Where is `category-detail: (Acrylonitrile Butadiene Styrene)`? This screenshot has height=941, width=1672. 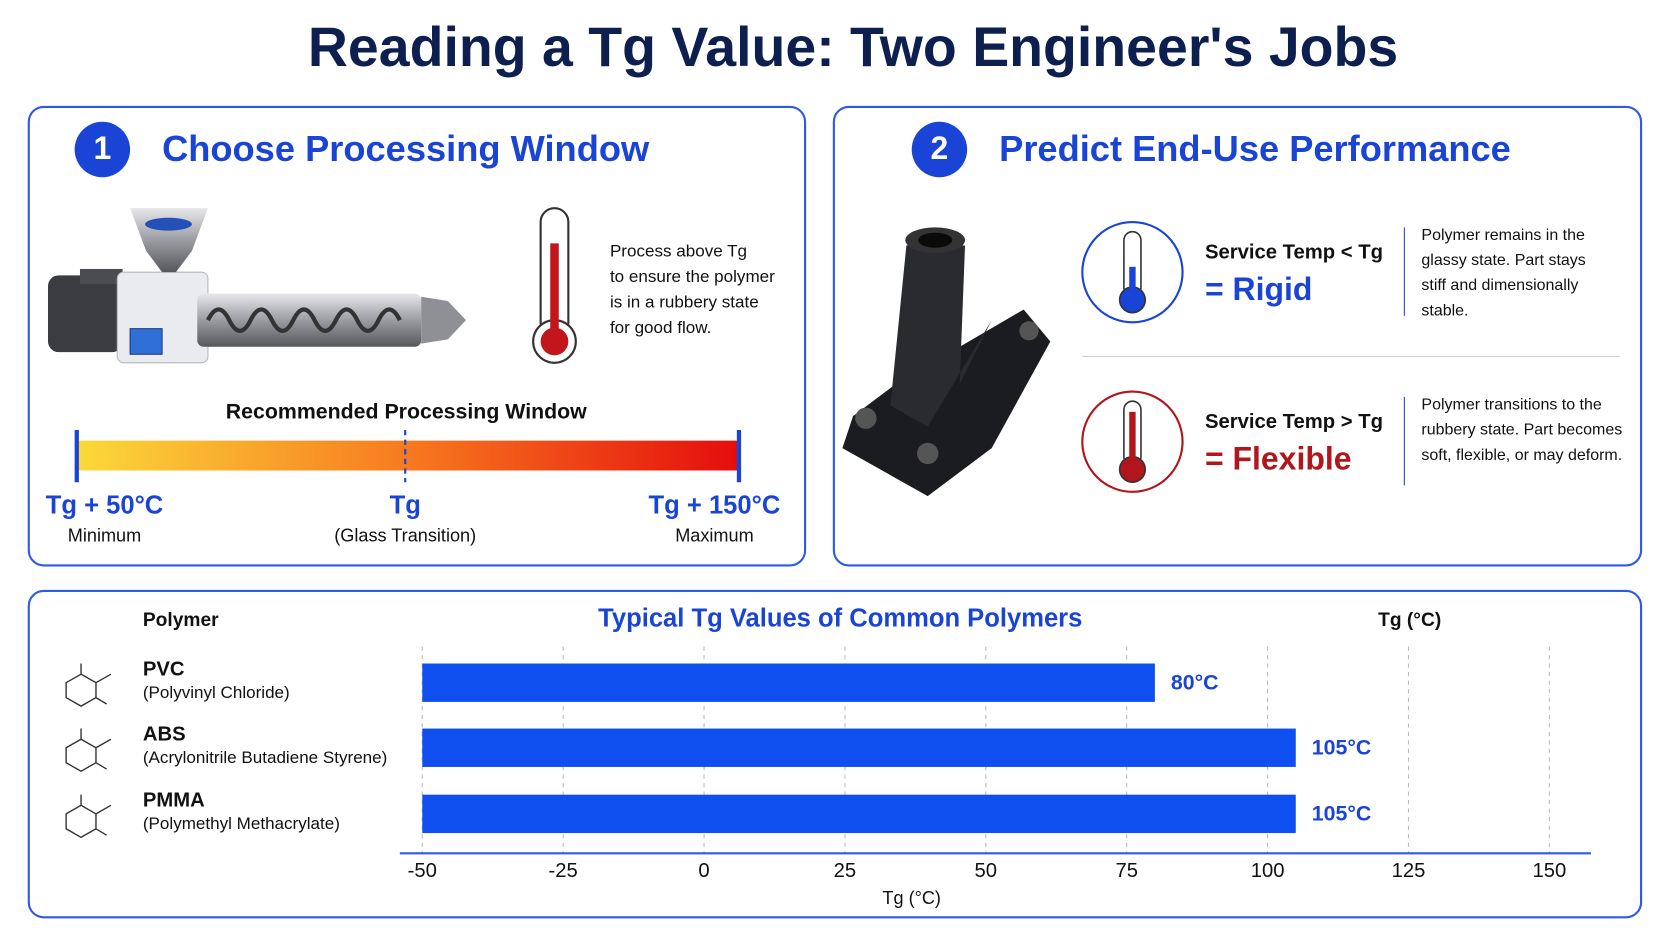
category-detail: (Acrylonitrile Butadiene Styrene) is located at coordinates (265, 757).